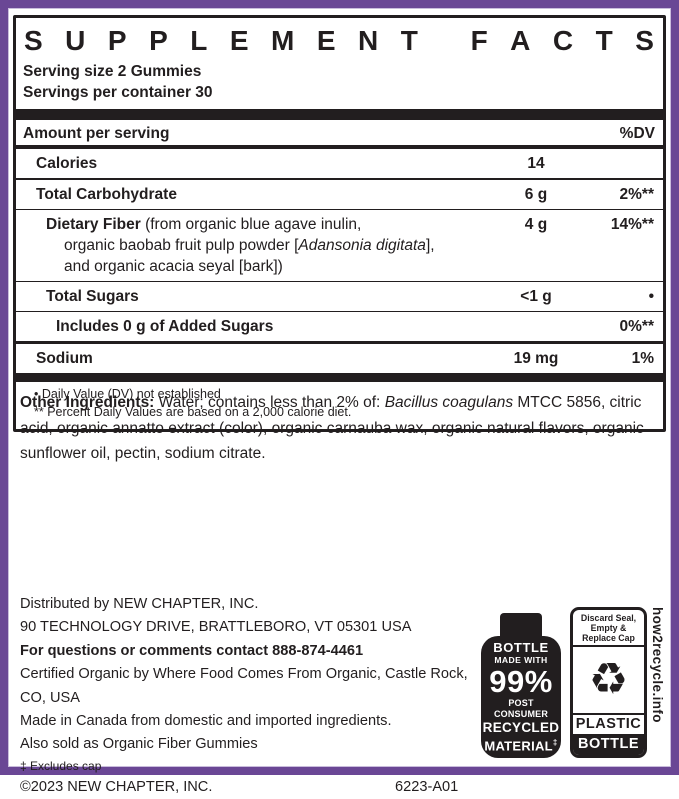 Image resolution: width=679 pixels, height=799 pixels. Describe the element at coordinates (608, 744) in the screenshot. I see `recycle-container: BOTTLE` at that location.